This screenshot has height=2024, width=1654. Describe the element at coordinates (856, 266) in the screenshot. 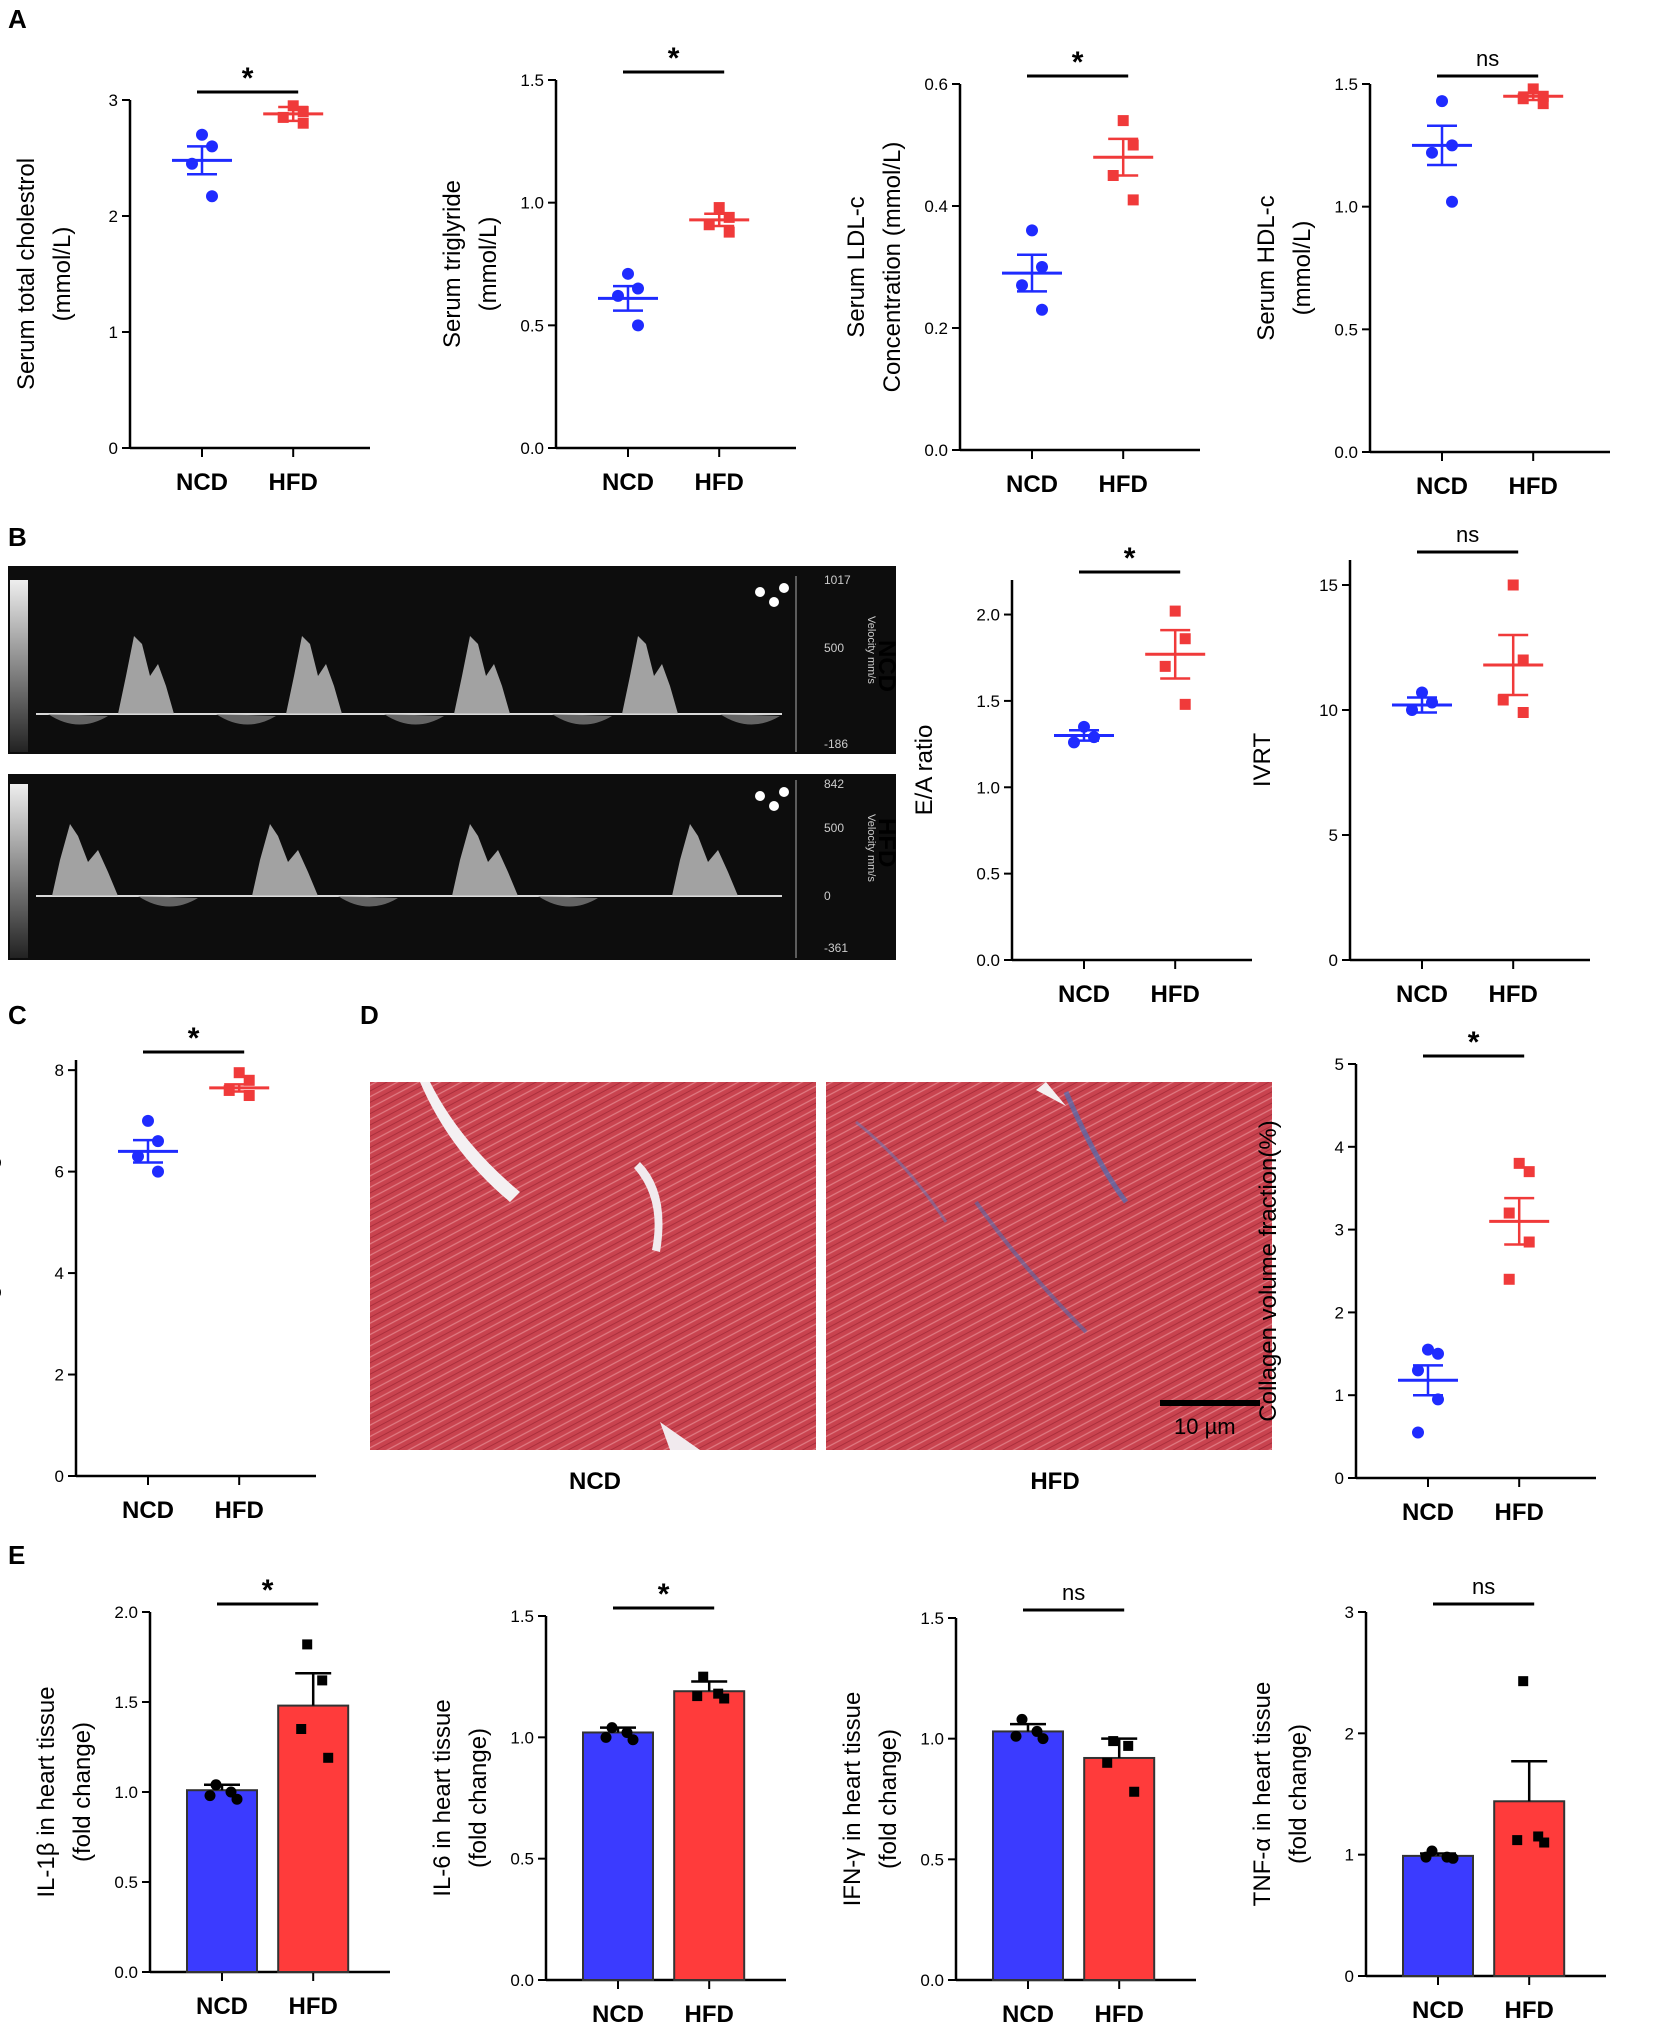

I see `y-axis-label: Serum LDL-c` at that location.